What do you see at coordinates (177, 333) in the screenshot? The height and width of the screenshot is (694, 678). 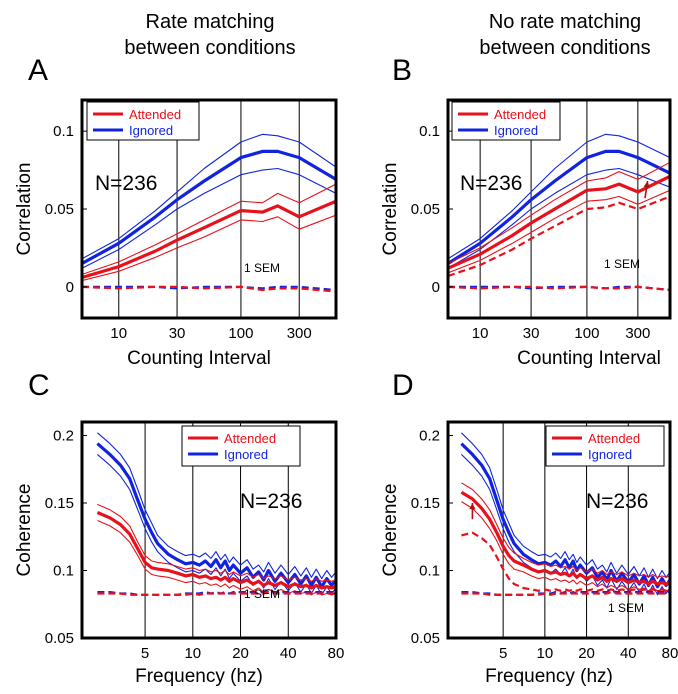 I see `x-tick-label: 30` at bounding box center [177, 333].